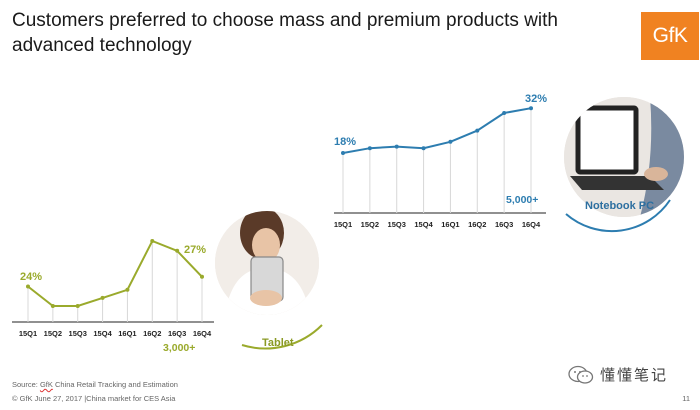 The image size is (700, 410). What do you see at coordinates (152, 333) in the screenshot?
I see `tablet-tick-label: 16Q2` at bounding box center [152, 333].